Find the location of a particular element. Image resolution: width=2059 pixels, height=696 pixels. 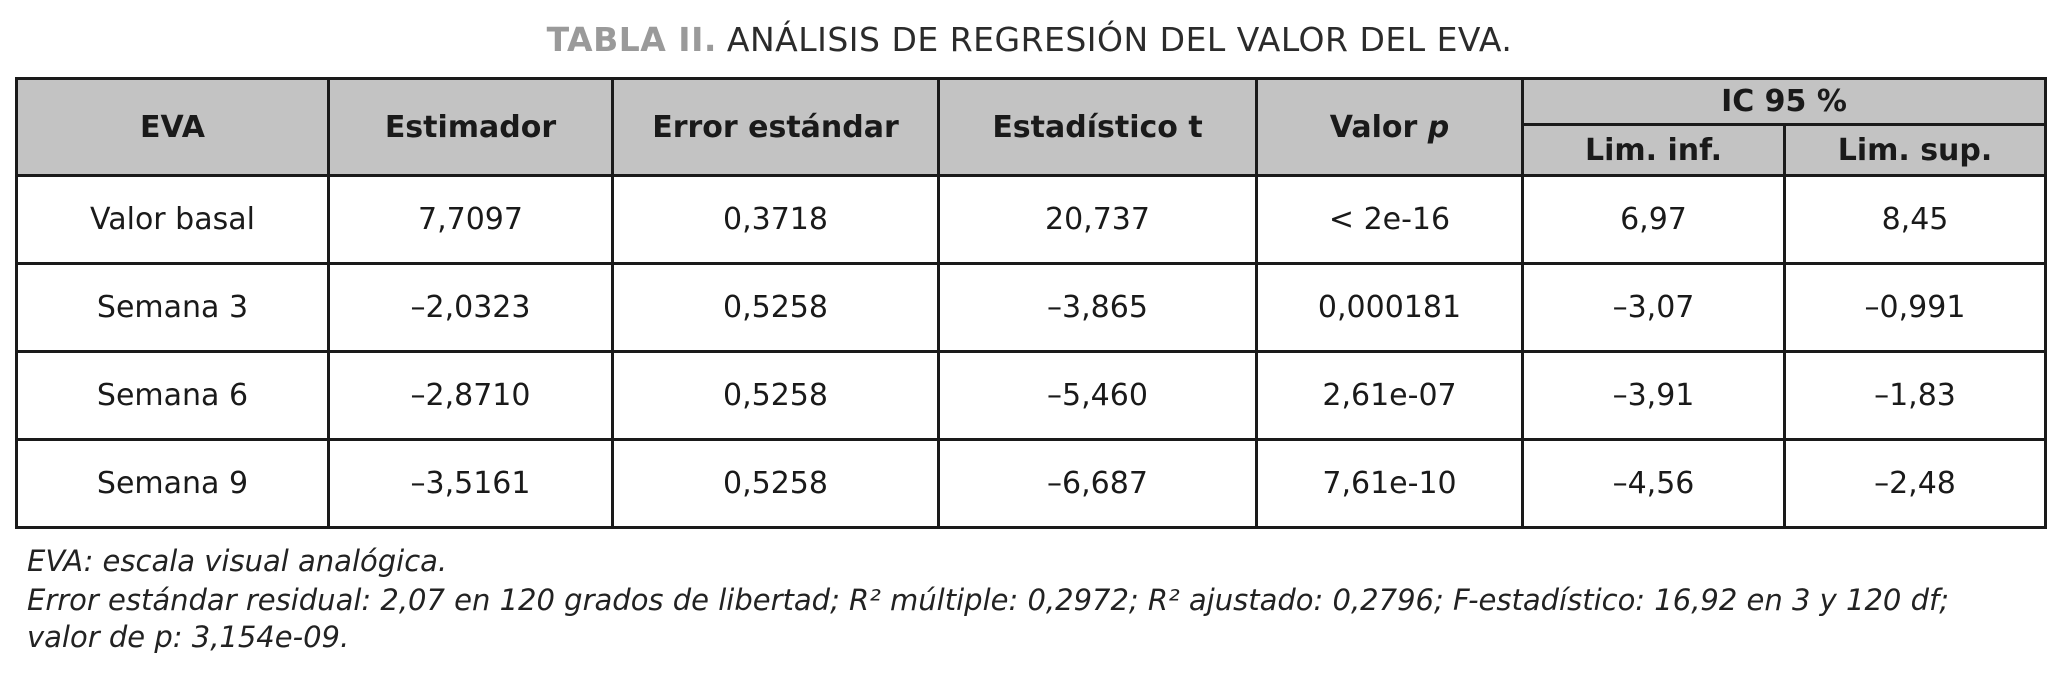

header-error-estandar: Error estándar is located at coordinates (775, 127).